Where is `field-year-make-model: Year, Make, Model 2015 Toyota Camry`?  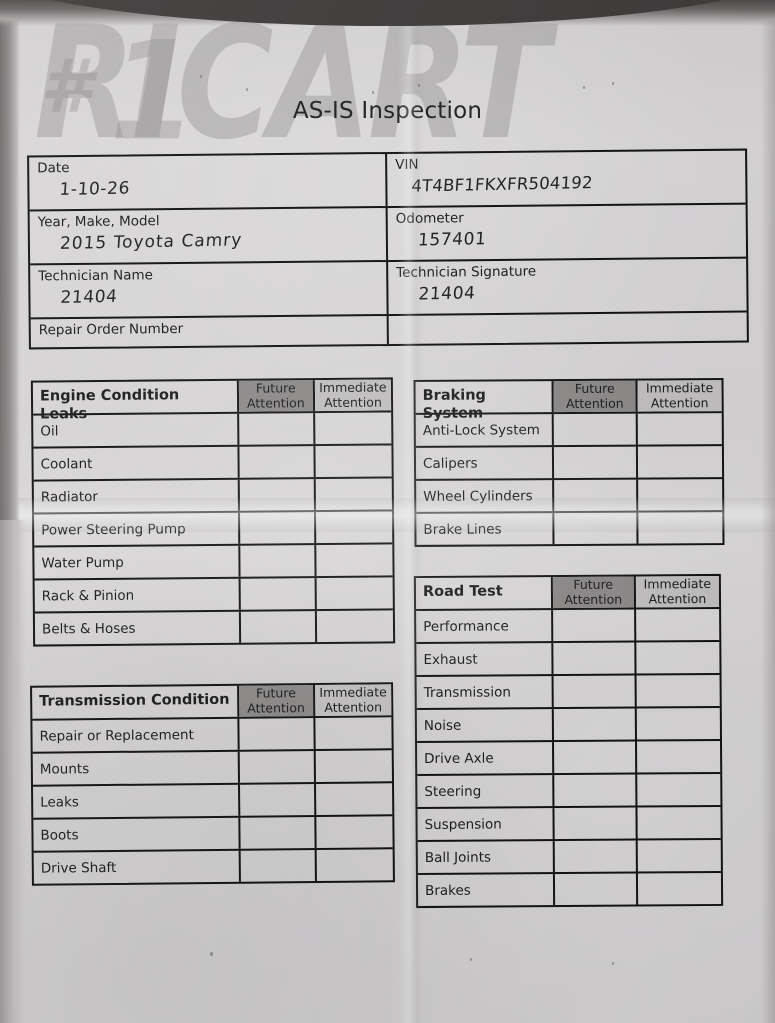 field-year-make-model: Year, Make, Model 2015 Toyota Camry is located at coordinates (209, 236).